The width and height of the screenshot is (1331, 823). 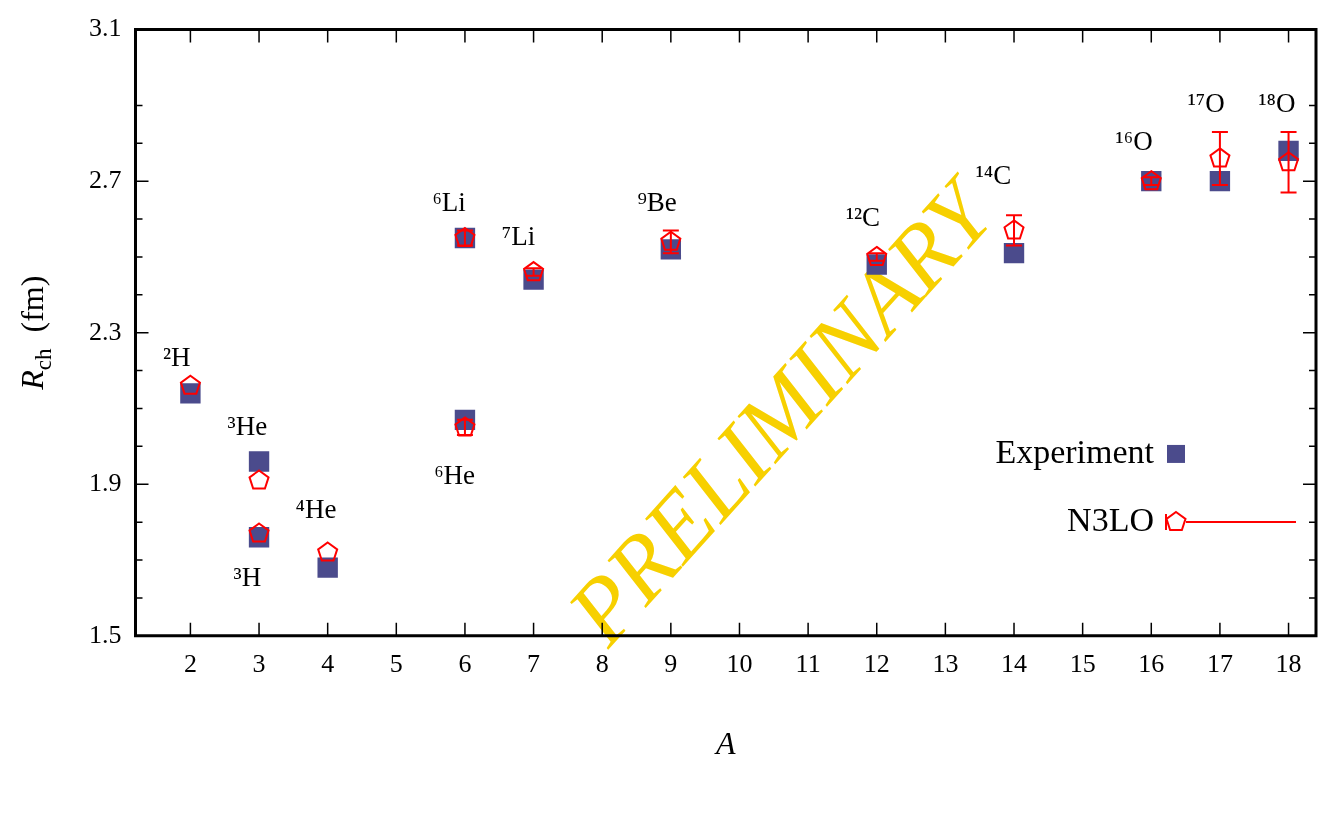 What do you see at coordinates (247, 425) in the screenshot?
I see `annotation: ³He` at bounding box center [247, 425].